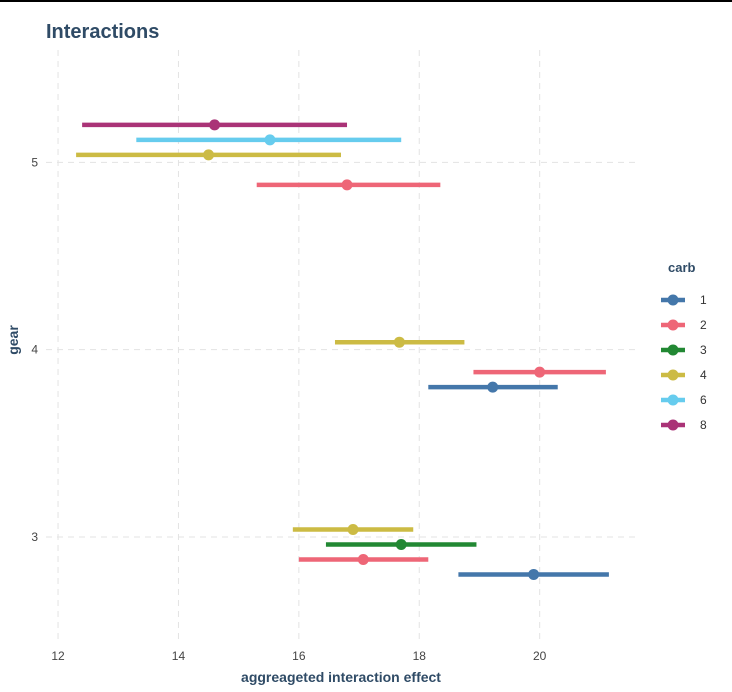  What do you see at coordinates (34, 537) in the screenshot?
I see `y-tick-label-3: 3` at bounding box center [34, 537].